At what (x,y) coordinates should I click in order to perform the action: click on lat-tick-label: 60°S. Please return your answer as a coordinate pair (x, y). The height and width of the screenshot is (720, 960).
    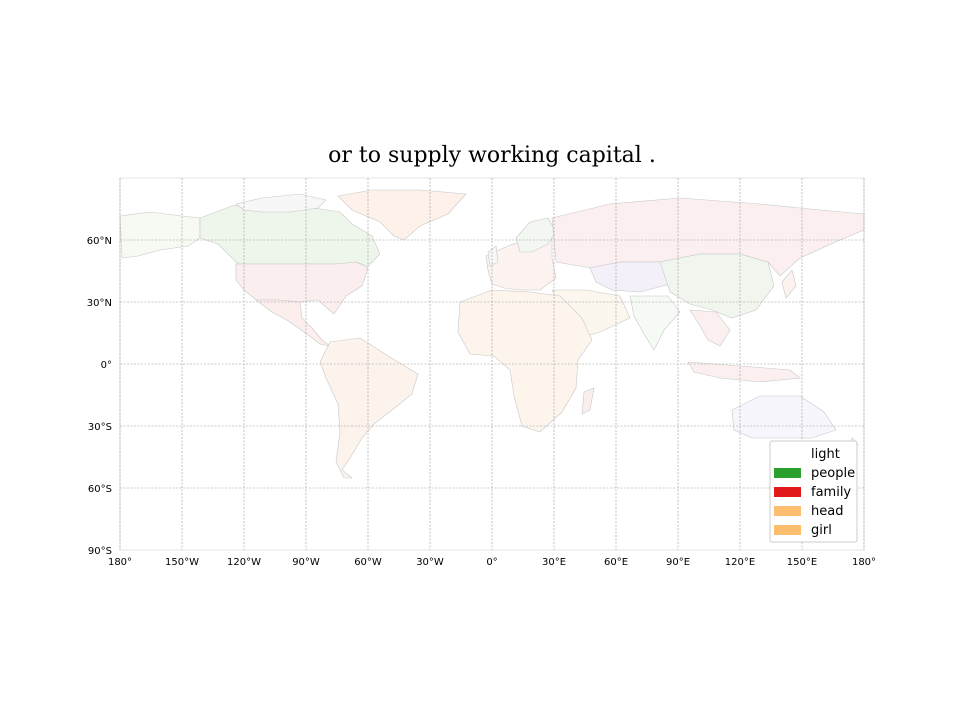
    Looking at the image, I should click on (100, 489).